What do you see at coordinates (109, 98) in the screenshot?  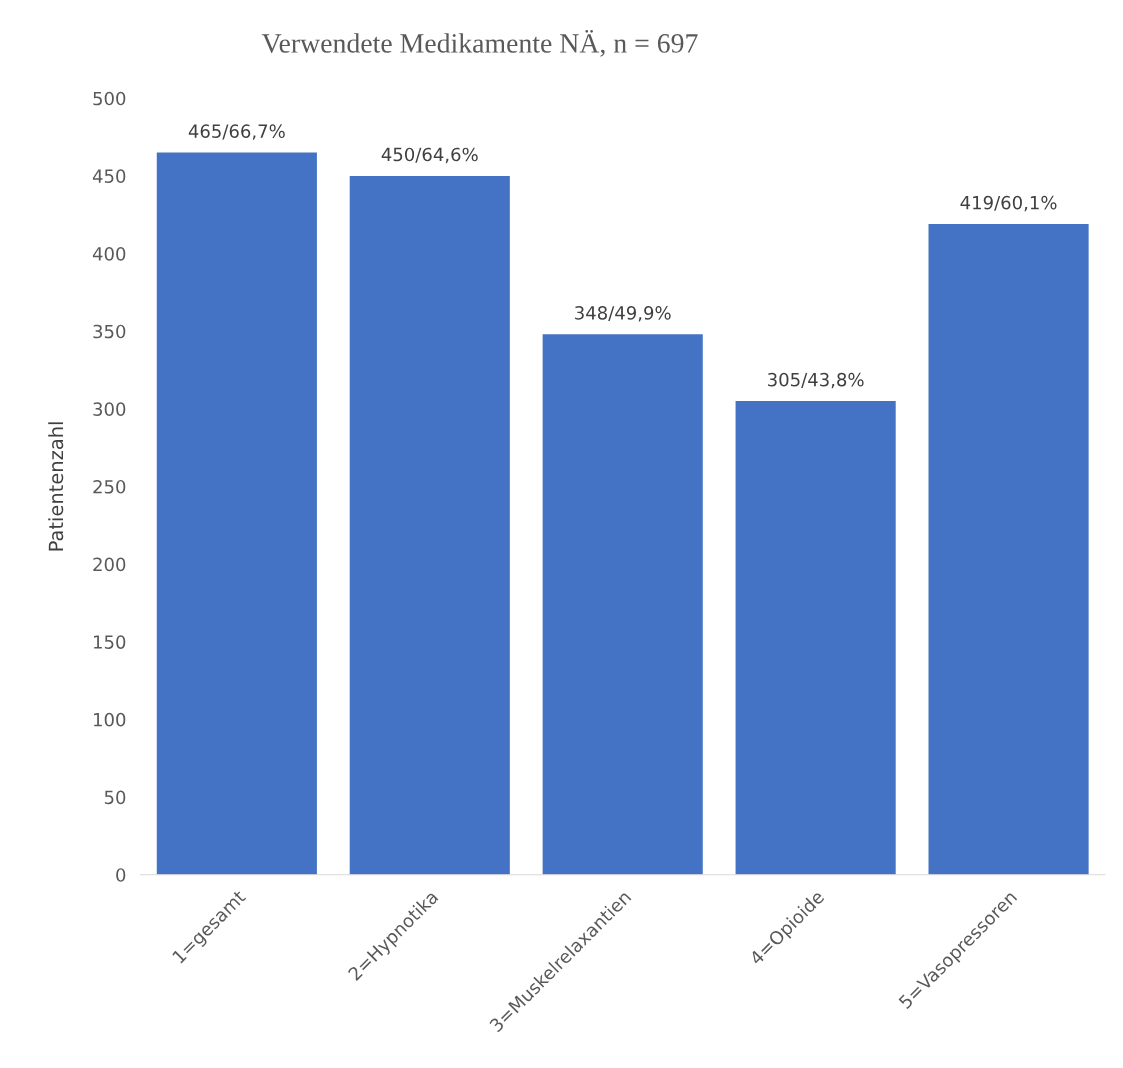 I see `y-tick-label: 500` at bounding box center [109, 98].